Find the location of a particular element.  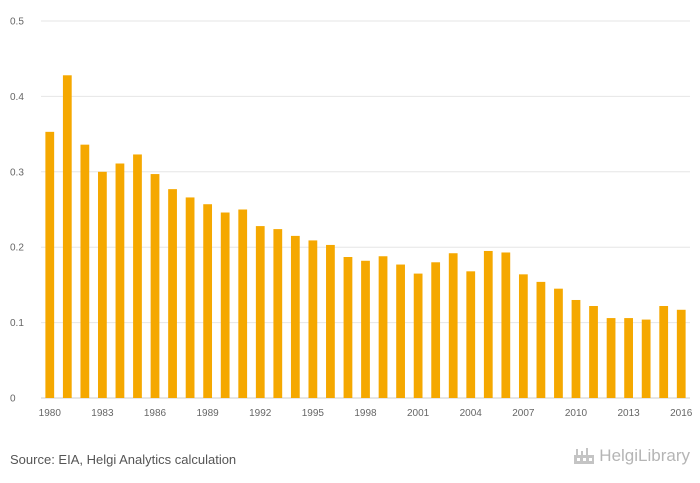

source-note: Source: EIA, Helgi Analytics calculation is located at coordinates (123, 459).